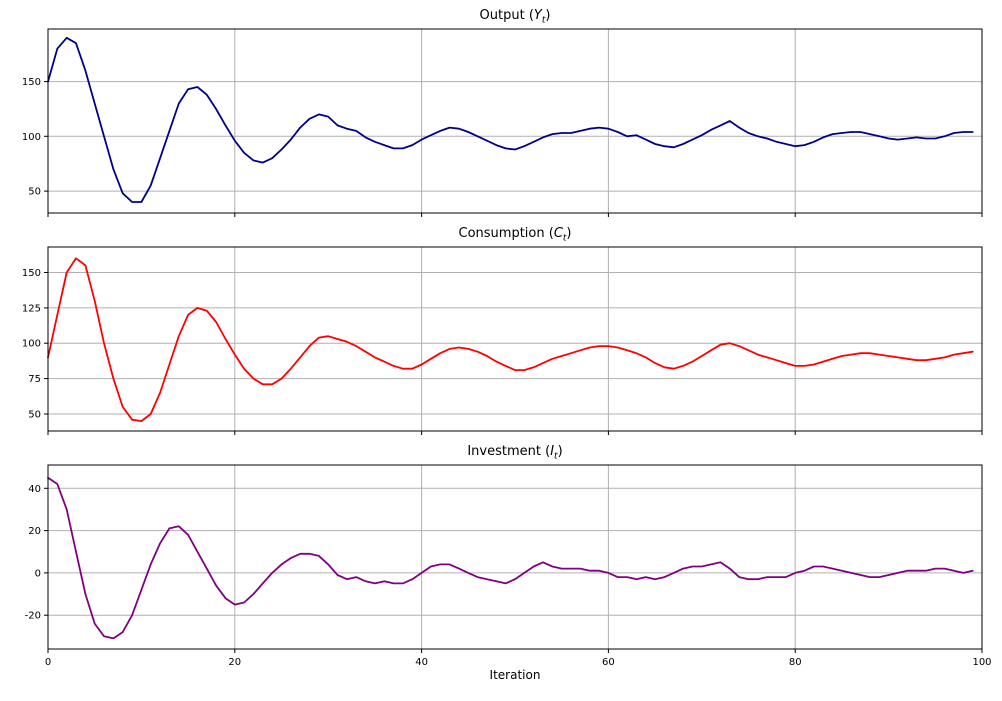 This screenshot has width=1002, height=701. What do you see at coordinates (608, 661) in the screenshot?
I see `svg-text: 60` at bounding box center [608, 661].